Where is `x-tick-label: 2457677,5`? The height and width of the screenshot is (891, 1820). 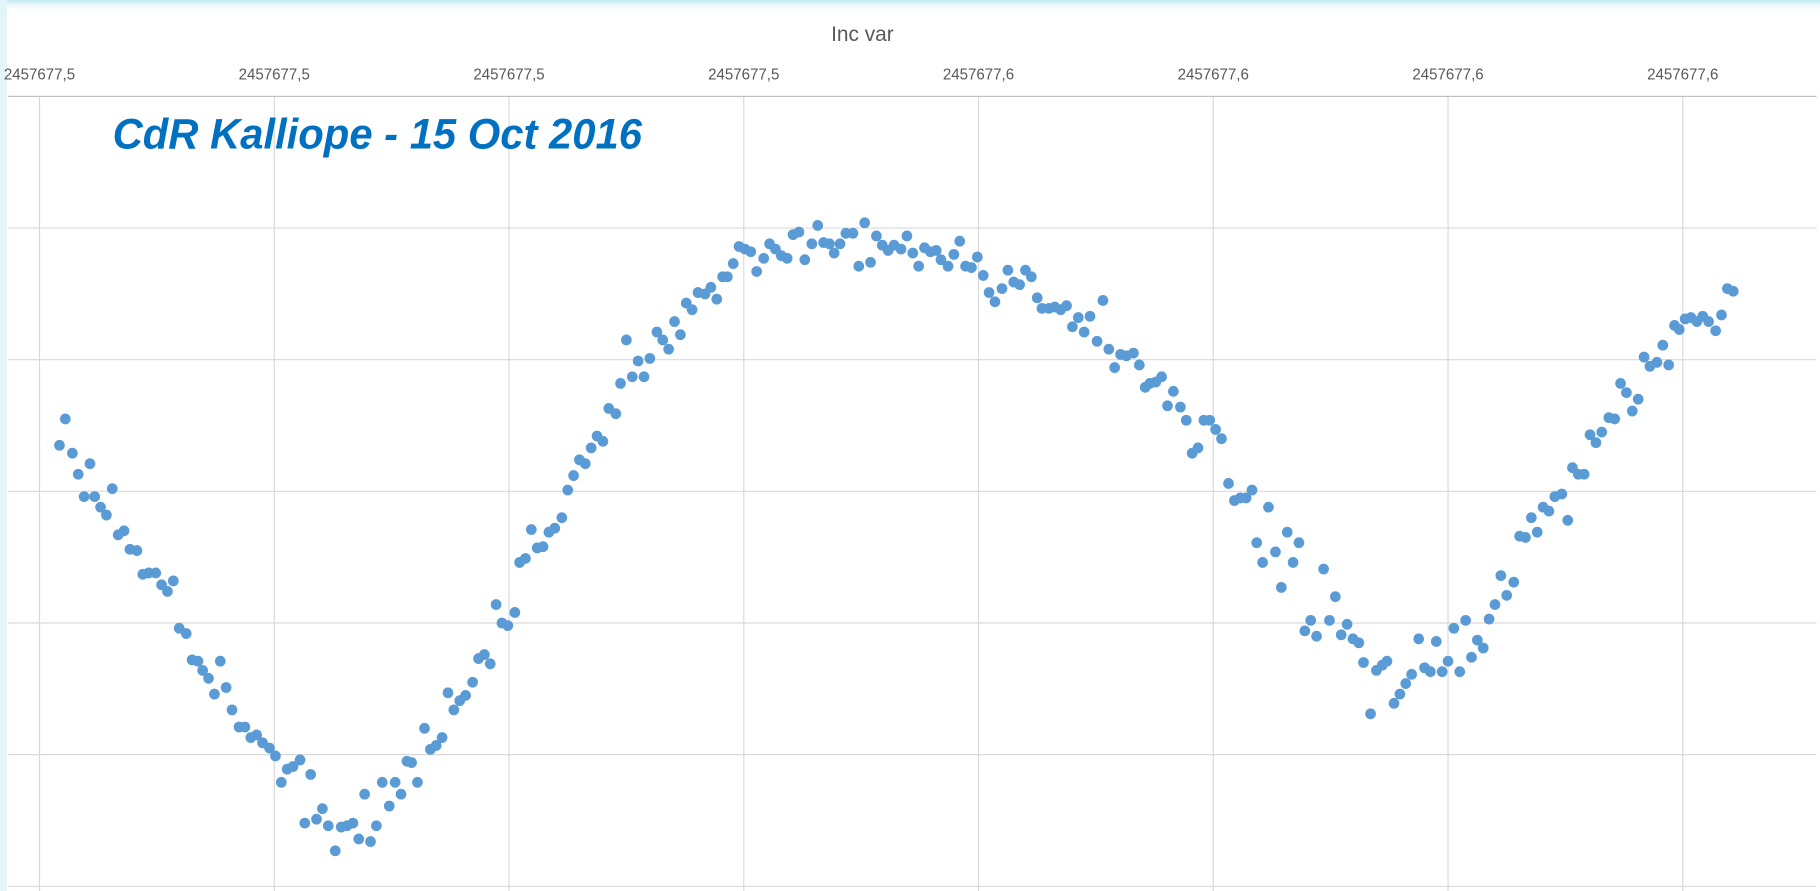 x-tick-label: 2457677,5 is located at coordinates (743, 74).